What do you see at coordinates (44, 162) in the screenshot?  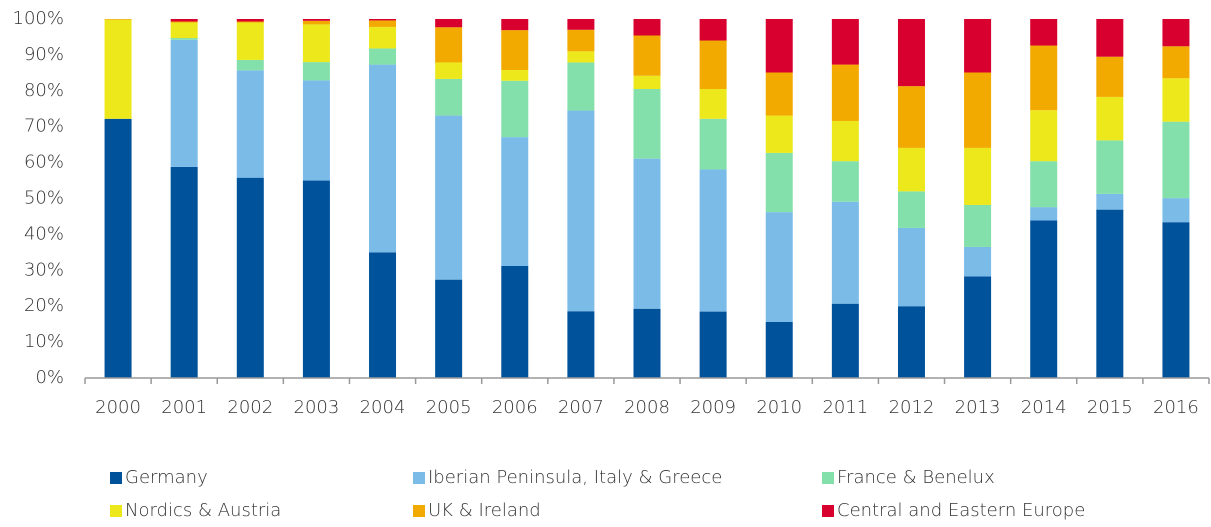 I see `y-tick-label: 60%` at bounding box center [44, 162].